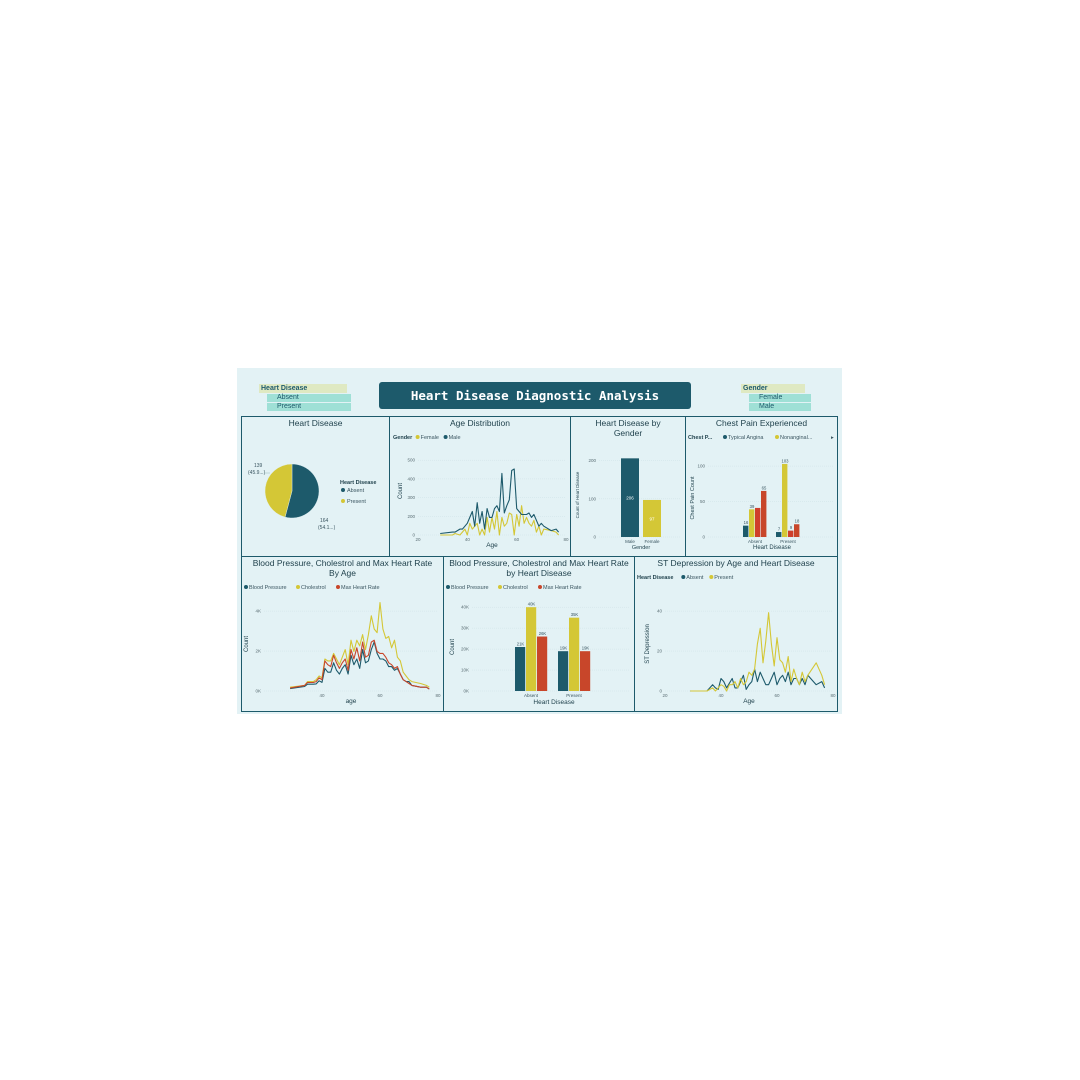 The height and width of the screenshot is (1080, 1080). What do you see at coordinates (563, 671) in the screenshot?
I see `bar-present-blood-pressure` at bounding box center [563, 671].